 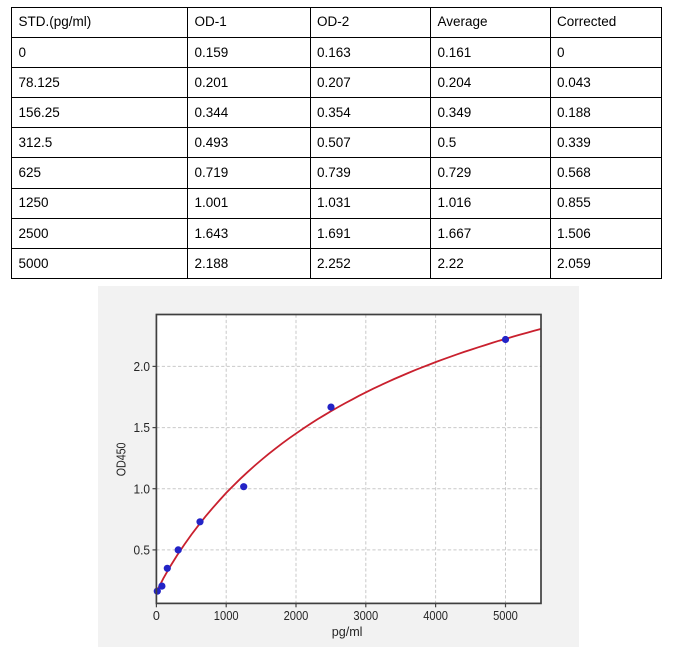 I want to click on svg-text: 1.0, so click(x=142, y=489).